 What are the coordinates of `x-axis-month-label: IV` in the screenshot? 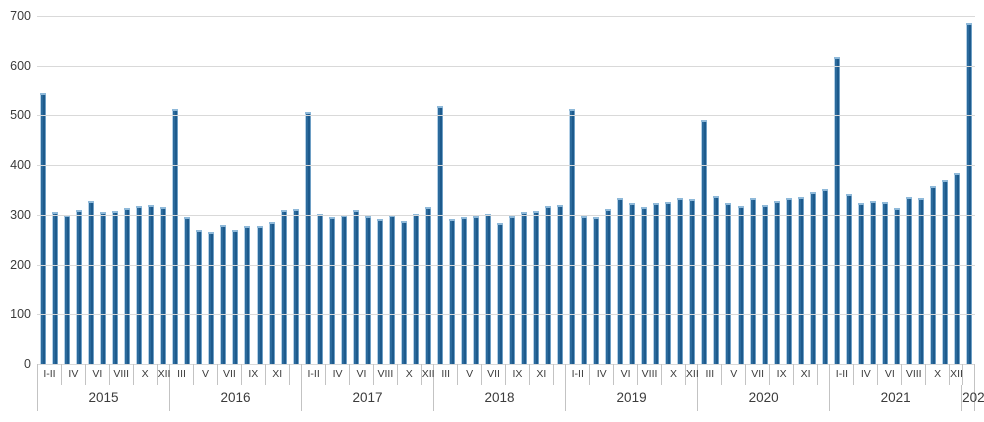 It's located at (338, 374).